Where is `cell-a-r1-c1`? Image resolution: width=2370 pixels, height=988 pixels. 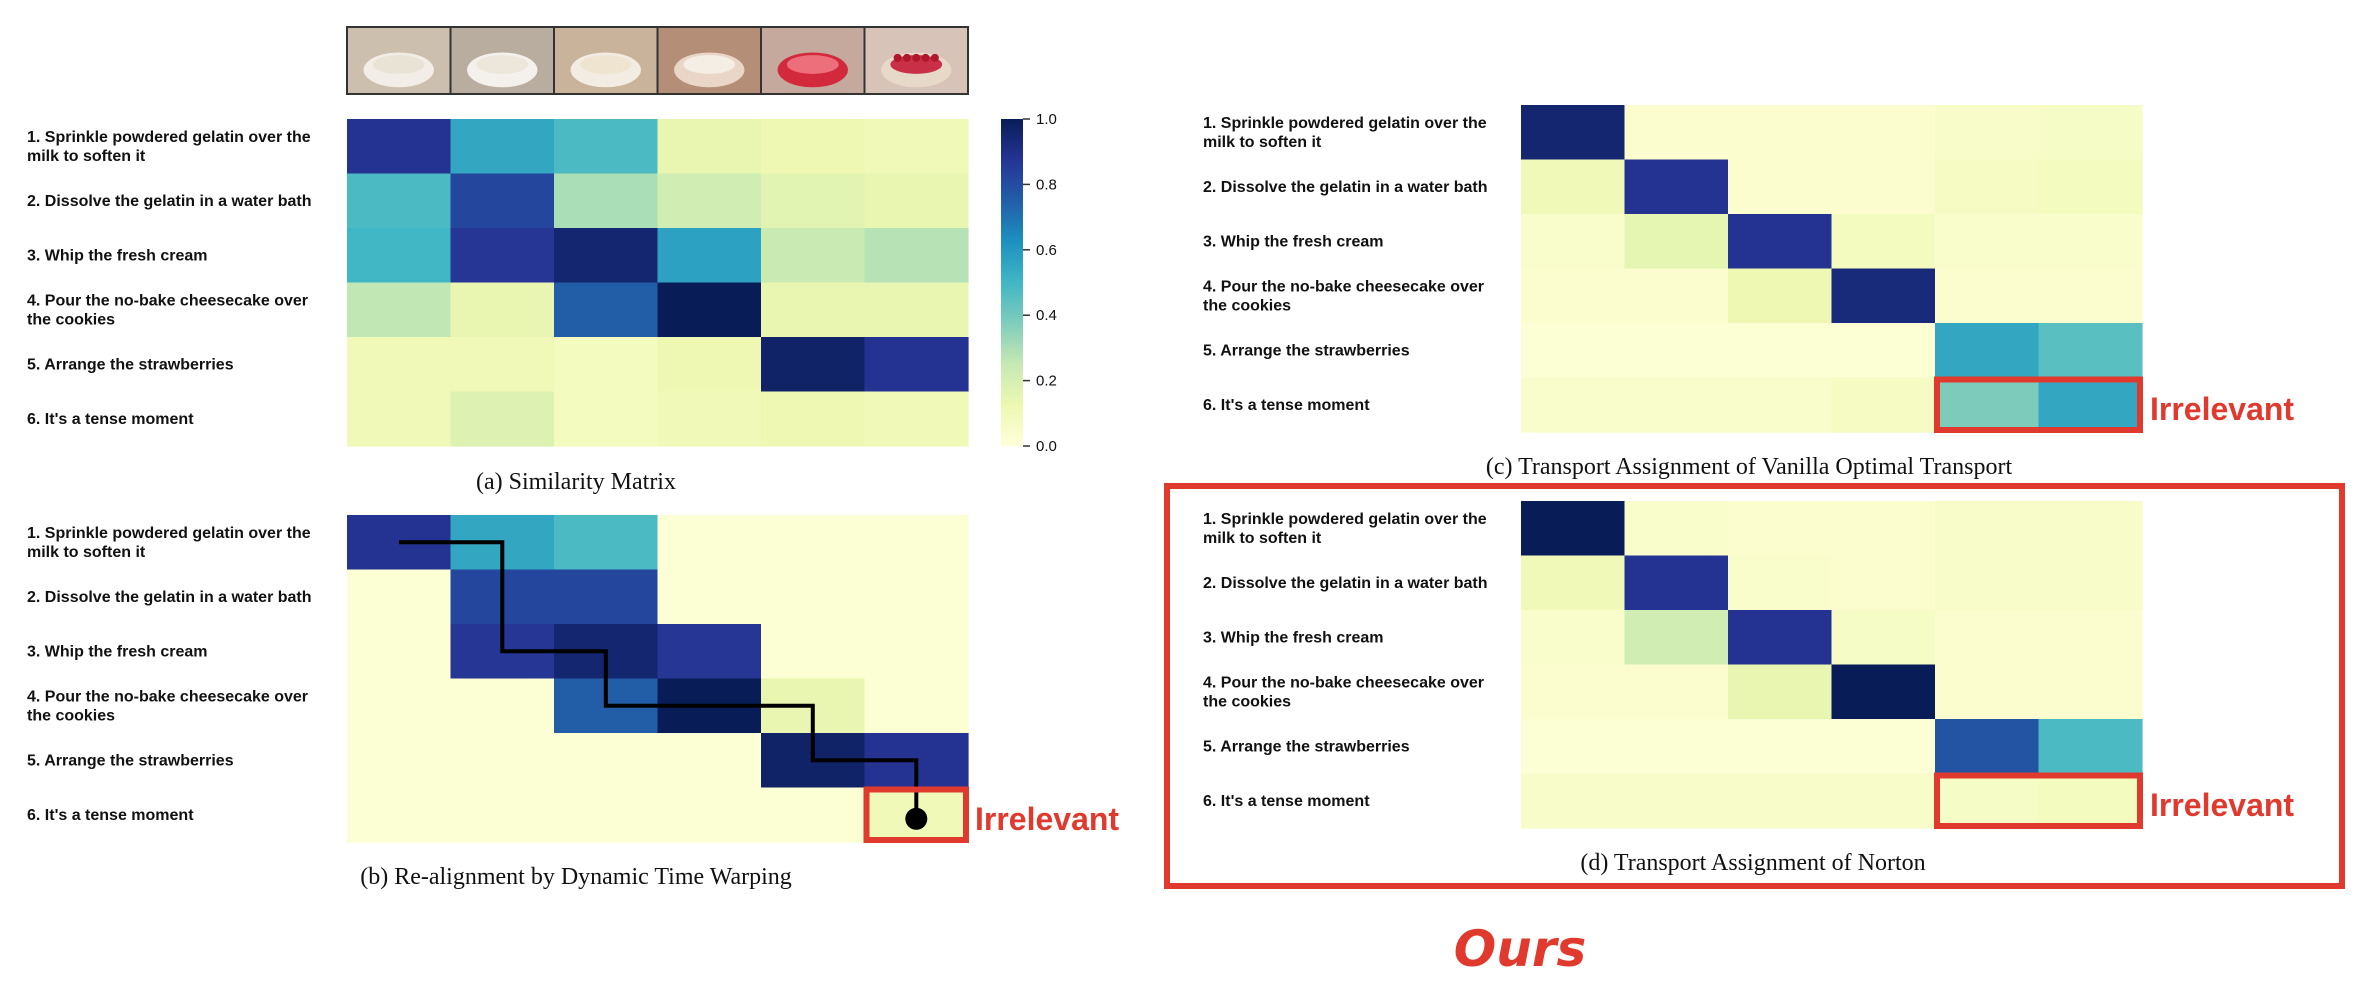
cell-a-r1-c1 is located at coordinates (399, 147).